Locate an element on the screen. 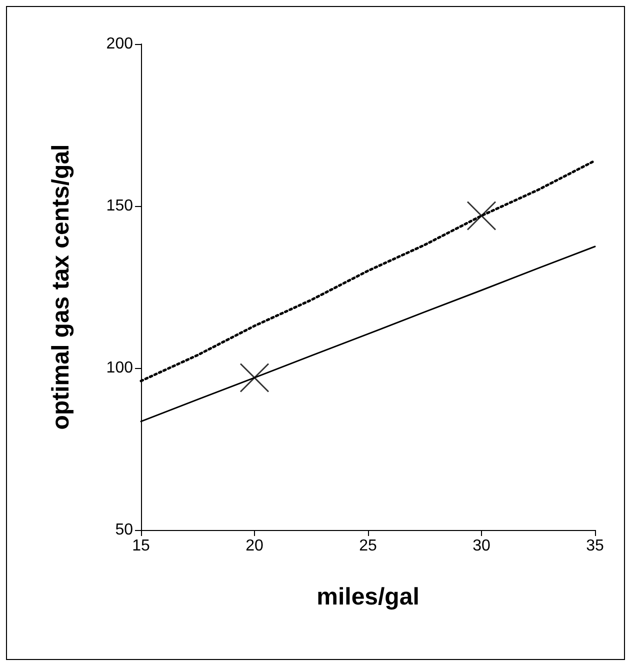  x-axis-title: miles/gal is located at coordinates (368, 597).